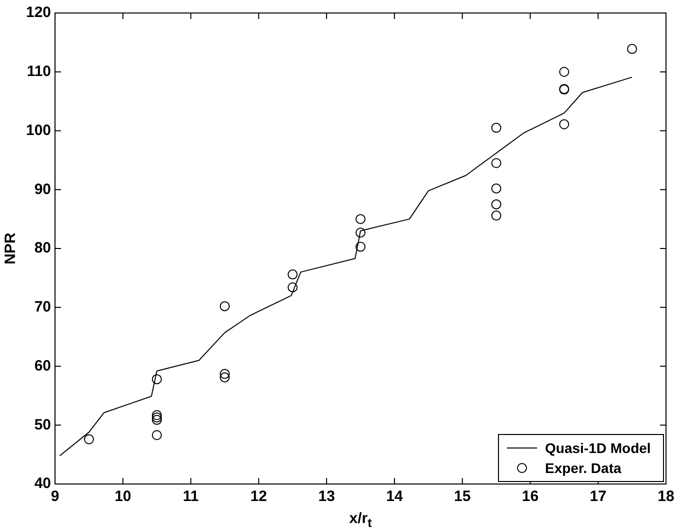 This screenshot has width=682, height=532. I want to click on x-tick-label: 10, so click(123, 497).